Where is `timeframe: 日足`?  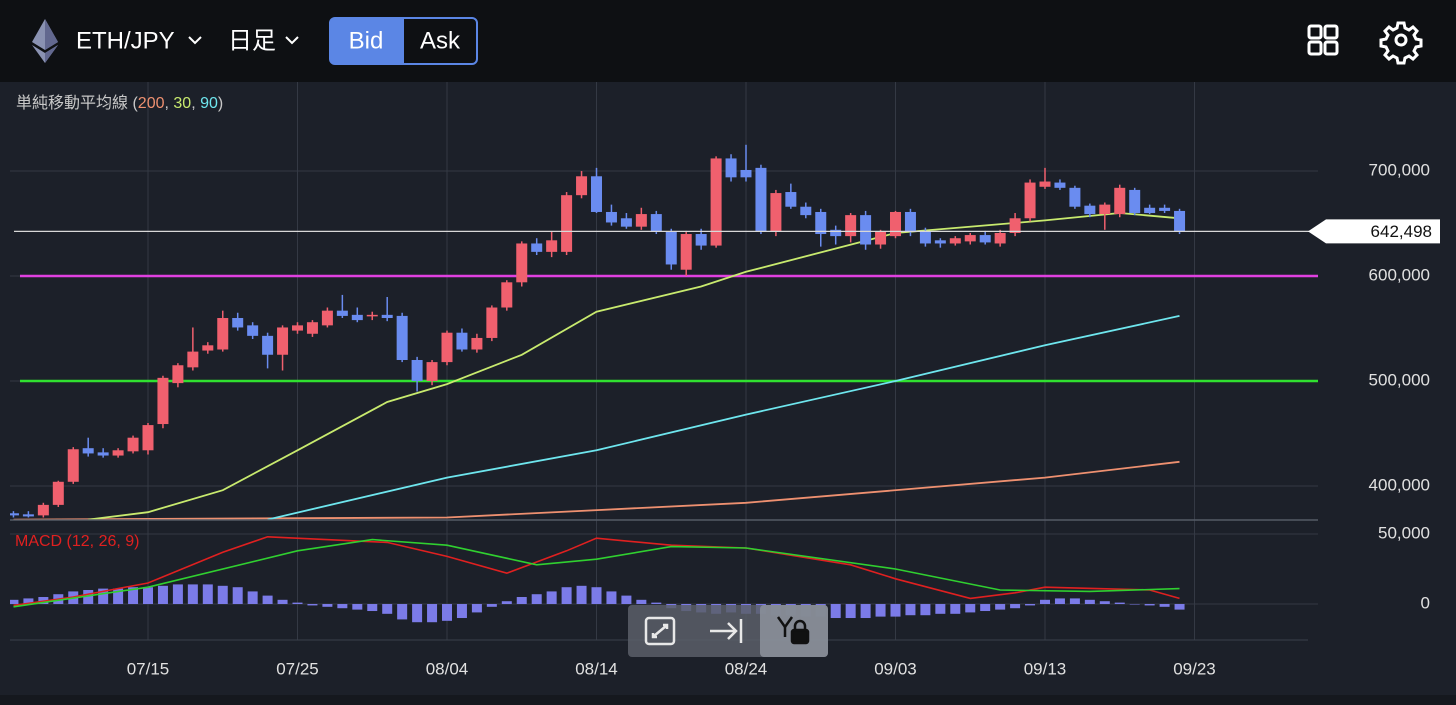 timeframe: 日足 is located at coordinates (252, 40).